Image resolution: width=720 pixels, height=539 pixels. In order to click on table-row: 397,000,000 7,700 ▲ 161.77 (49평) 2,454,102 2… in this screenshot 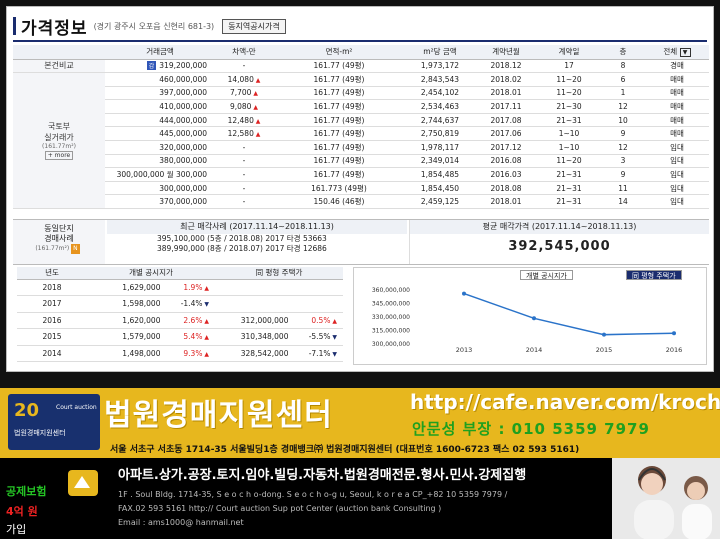, I will do `click(361, 93)`.